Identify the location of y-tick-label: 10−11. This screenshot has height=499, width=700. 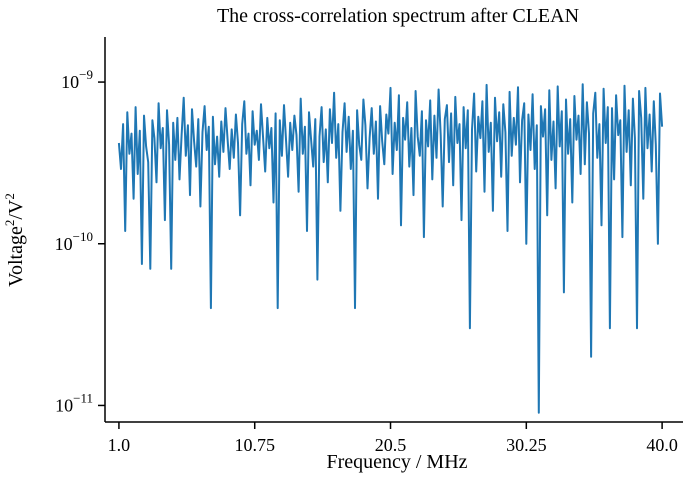
(74, 402).